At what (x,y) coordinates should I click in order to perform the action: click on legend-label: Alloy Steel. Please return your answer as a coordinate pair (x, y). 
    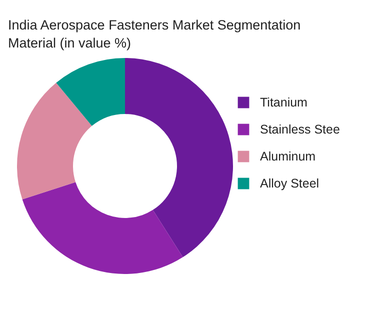
    Looking at the image, I should click on (290, 183).